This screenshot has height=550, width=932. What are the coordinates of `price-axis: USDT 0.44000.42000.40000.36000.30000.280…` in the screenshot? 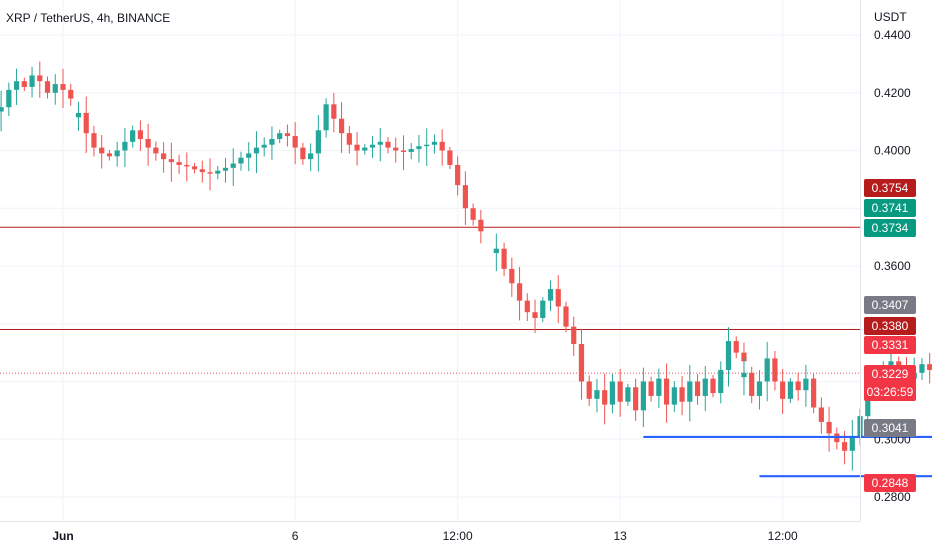 It's located at (886, 260).